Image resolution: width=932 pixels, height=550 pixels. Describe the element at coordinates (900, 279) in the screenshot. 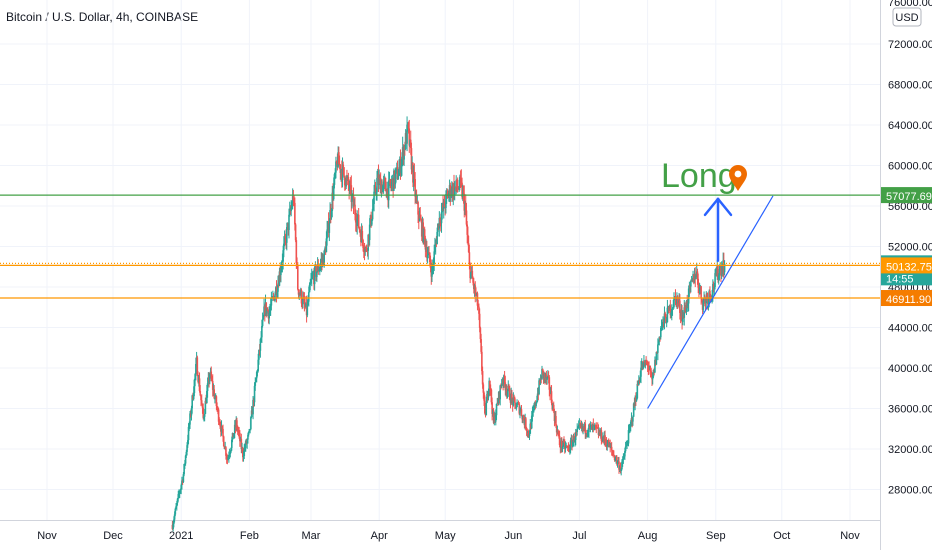

I see `price-tag-last-text: 14:55` at that location.